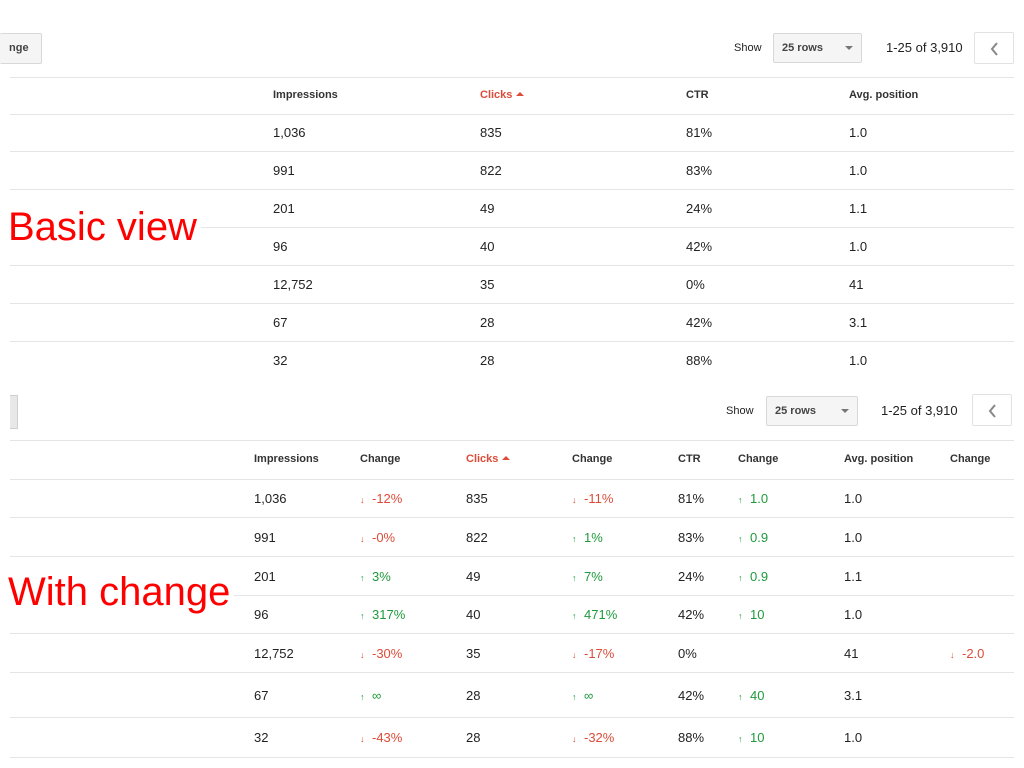 This screenshot has width=1024, height=768. Describe the element at coordinates (851, 653) in the screenshot. I see `cell-avg-position: 41` at that location.